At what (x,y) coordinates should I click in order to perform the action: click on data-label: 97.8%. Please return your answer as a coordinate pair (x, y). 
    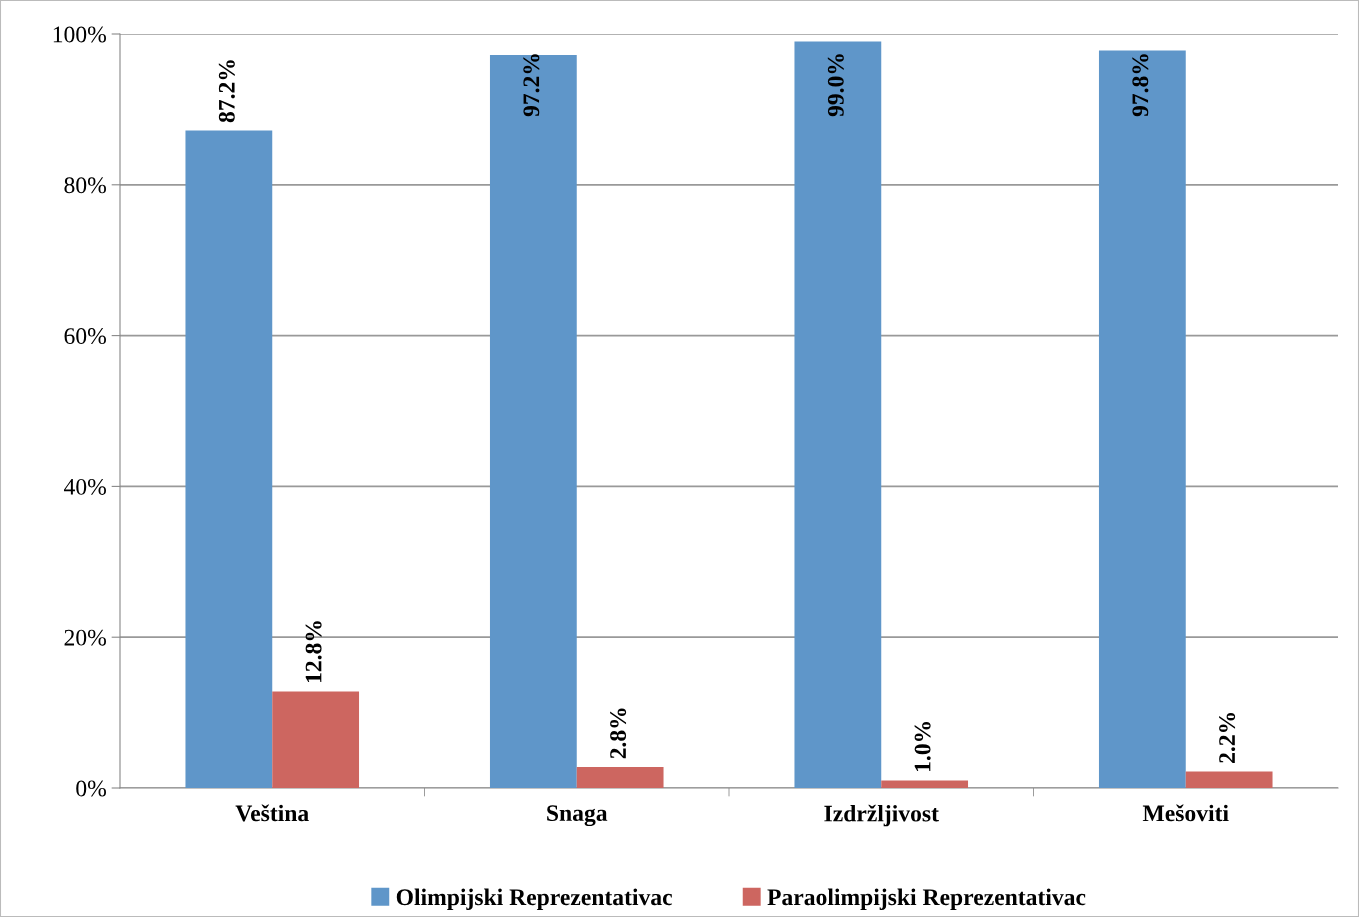
    Looking at the image, I should click on (1140, 85).